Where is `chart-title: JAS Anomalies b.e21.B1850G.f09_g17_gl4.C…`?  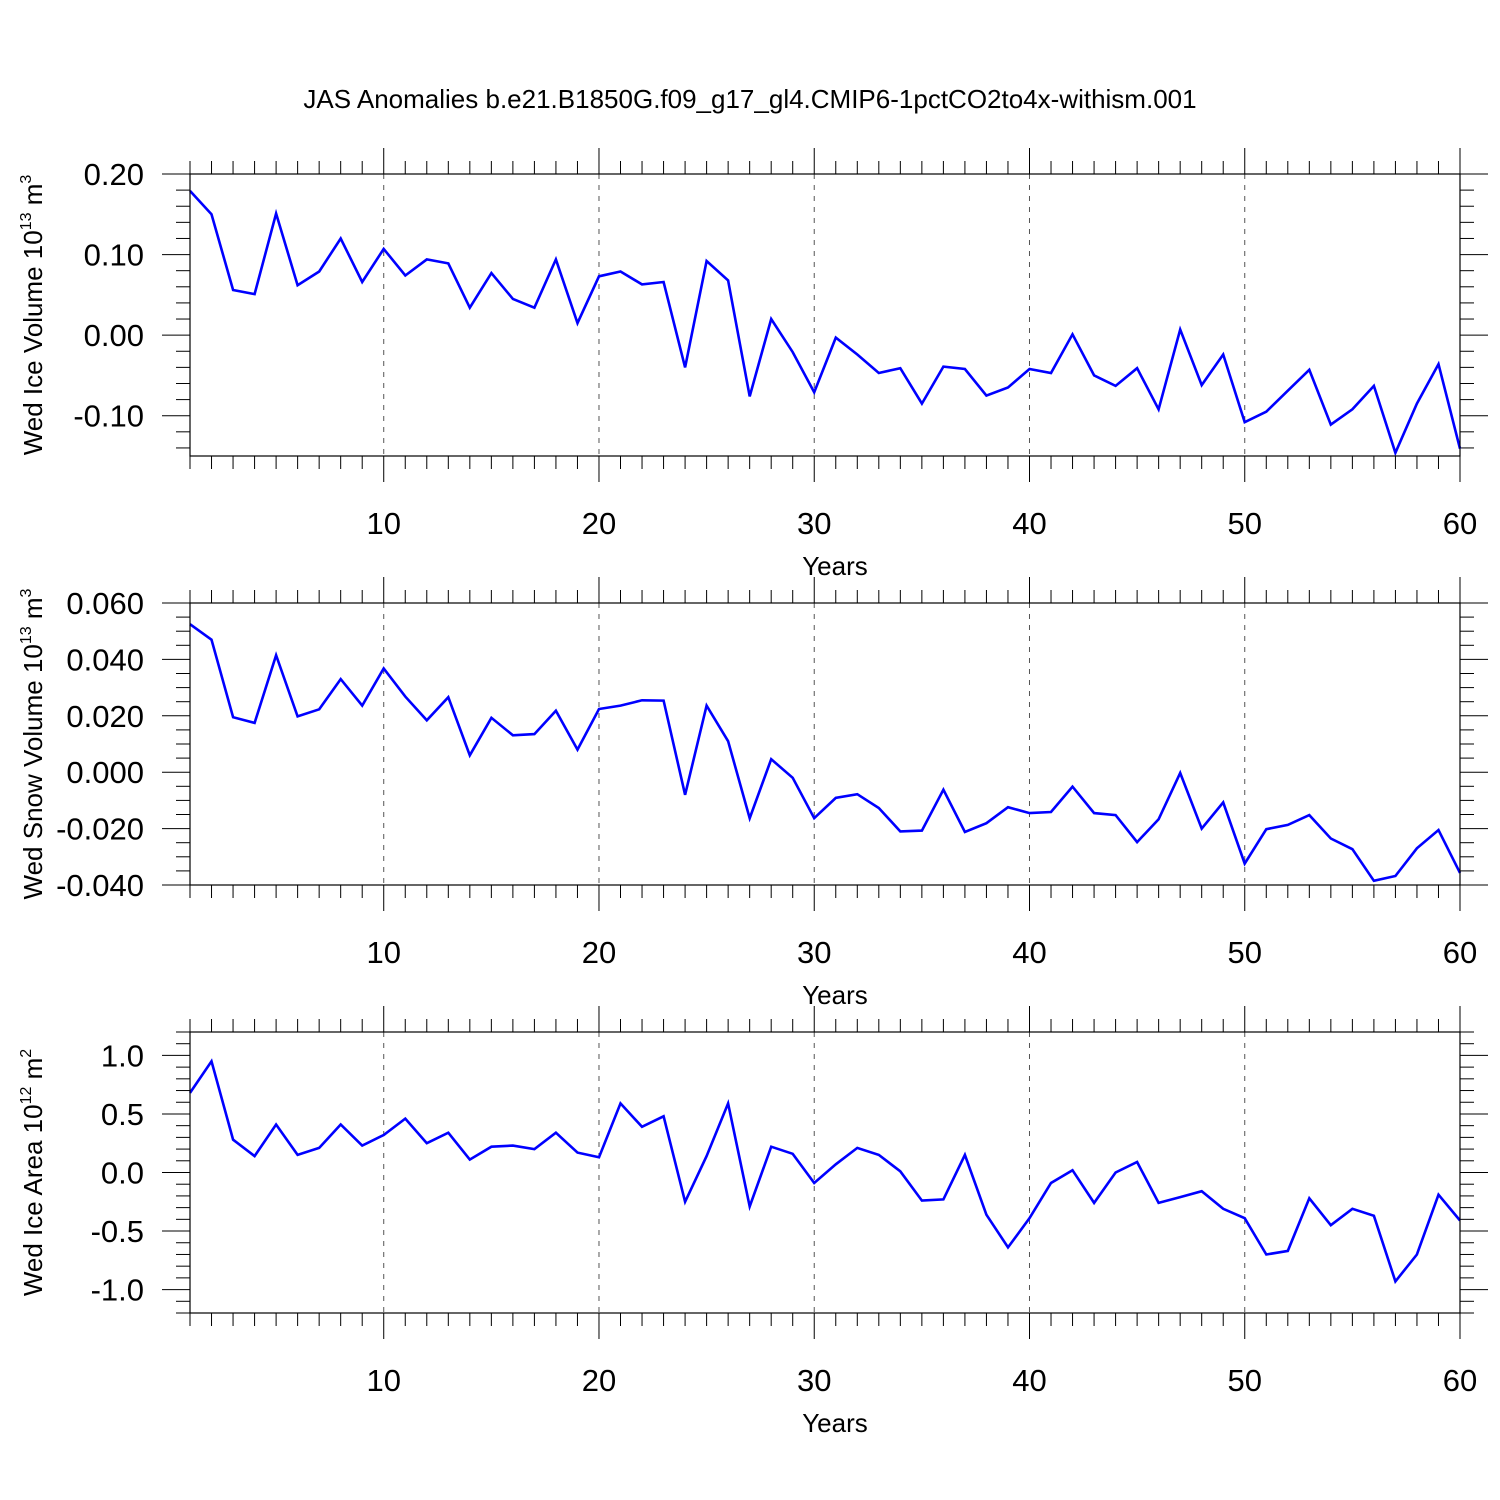
chart-title: JAS Anomalies b.e21.B1850G.f09_g17_gl4.C… is located at coordinates (750, 99).